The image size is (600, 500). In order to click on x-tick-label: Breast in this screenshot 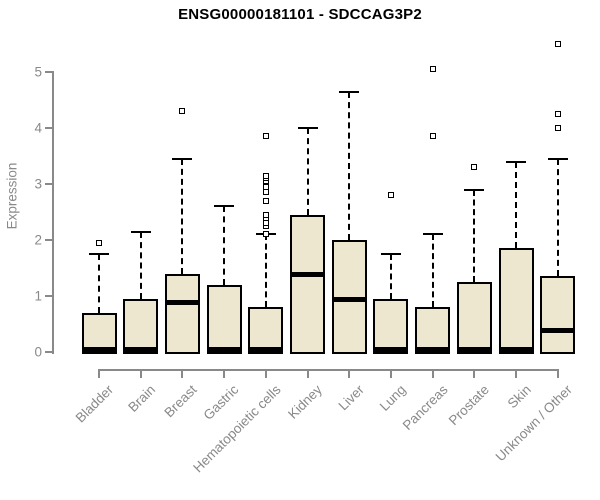, I will do `click(181, 401)`.